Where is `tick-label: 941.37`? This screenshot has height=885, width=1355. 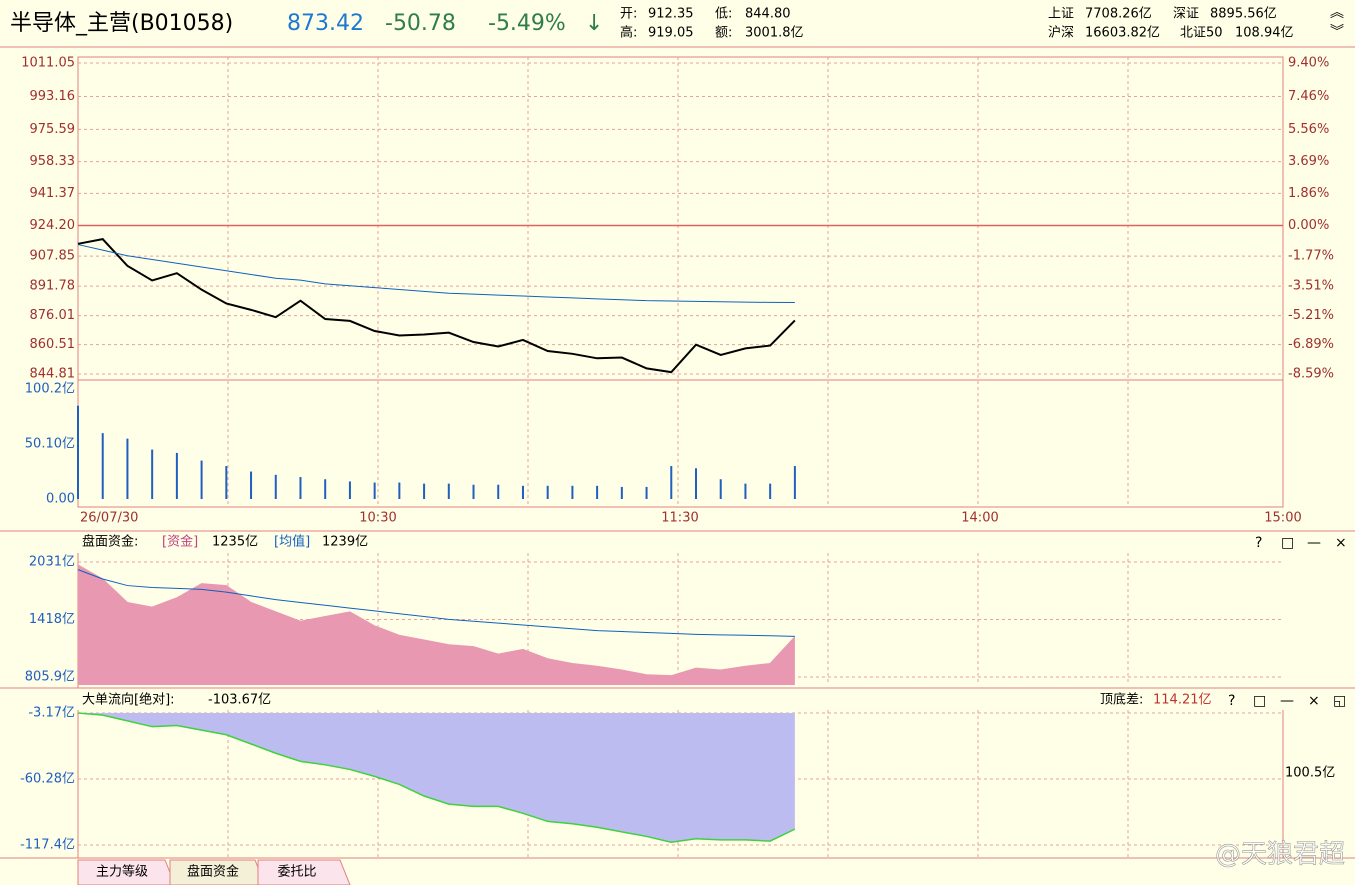 tick-label: 941.37 is located at coordinates (53, 193).